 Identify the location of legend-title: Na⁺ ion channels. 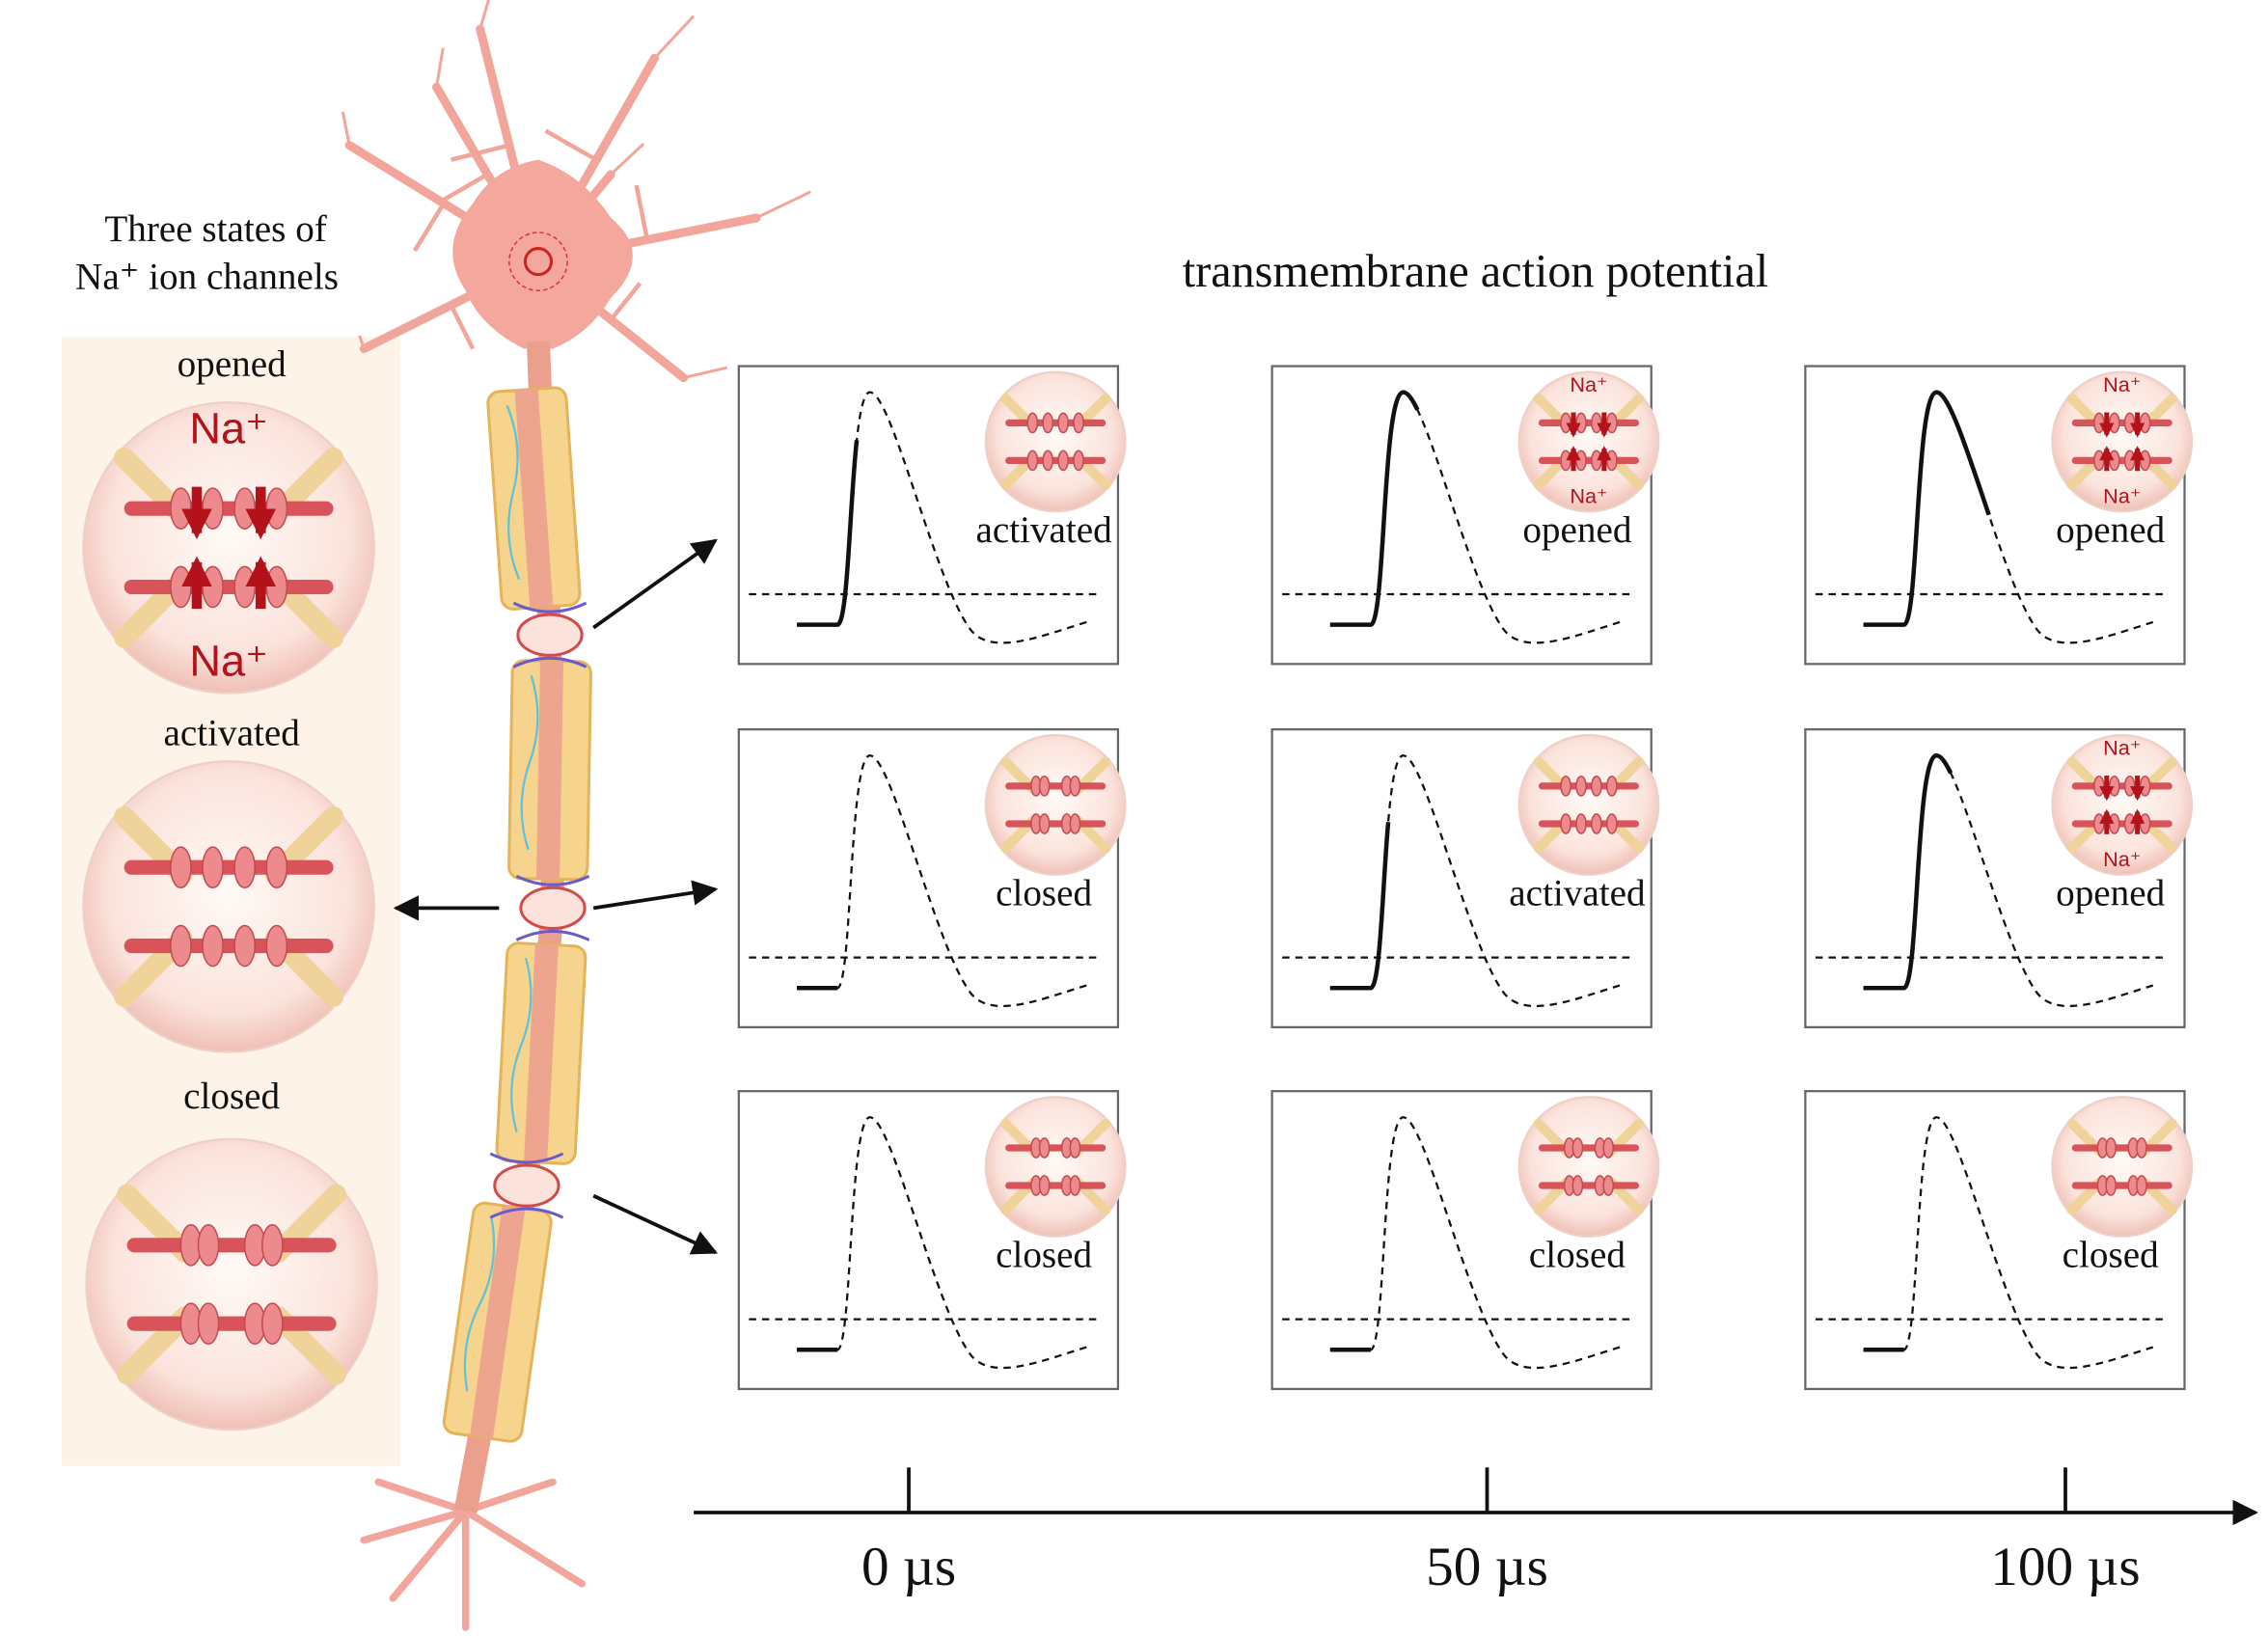
(207, 277).